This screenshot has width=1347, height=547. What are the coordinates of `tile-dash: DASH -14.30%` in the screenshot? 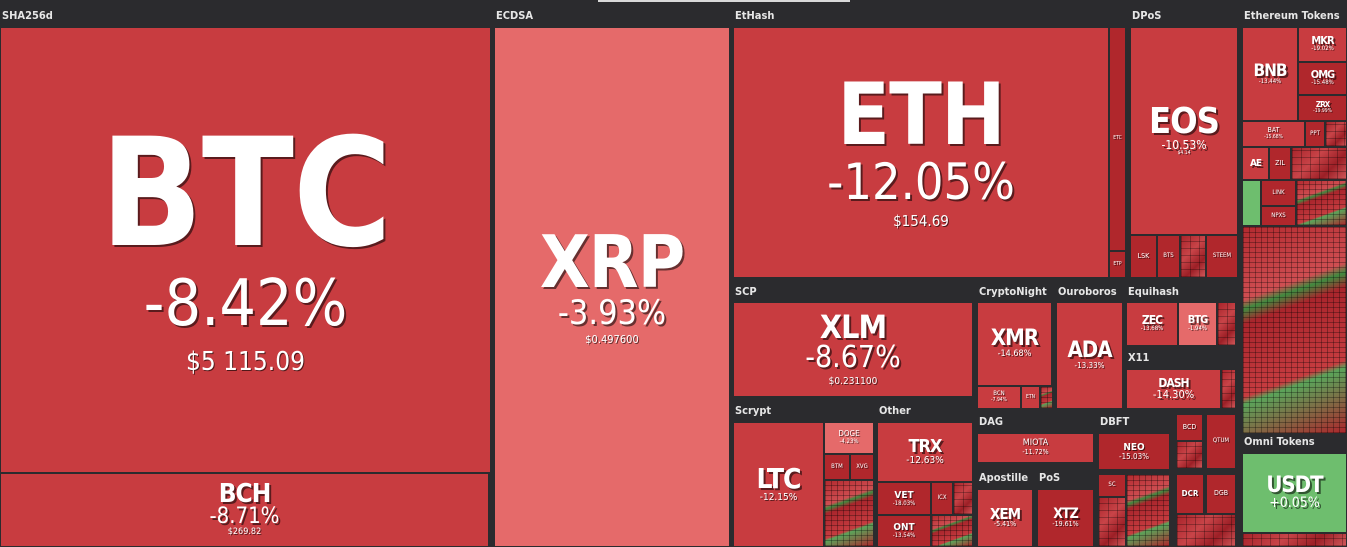 It's located at (1173, 389).